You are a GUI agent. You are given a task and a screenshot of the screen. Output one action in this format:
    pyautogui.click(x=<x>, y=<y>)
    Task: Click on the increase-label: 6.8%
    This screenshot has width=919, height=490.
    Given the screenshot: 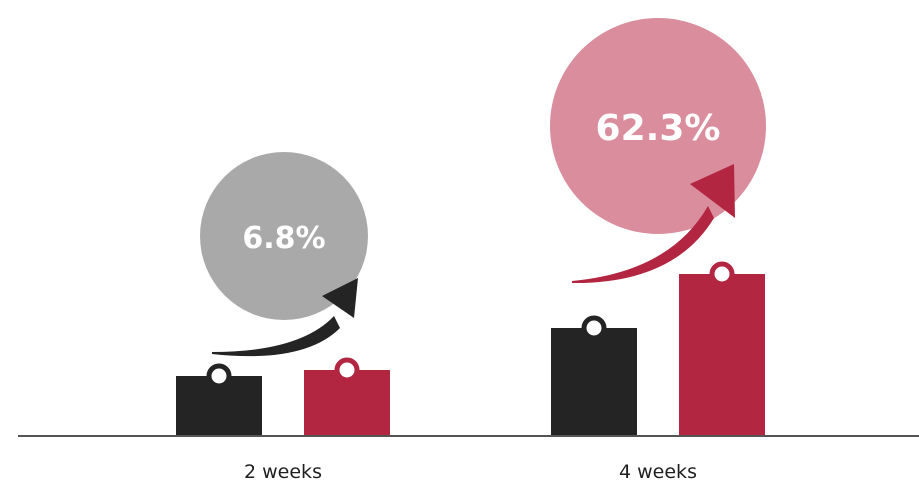 What is the action you would take?
    pyautogui.click(x=283, y=238)
    